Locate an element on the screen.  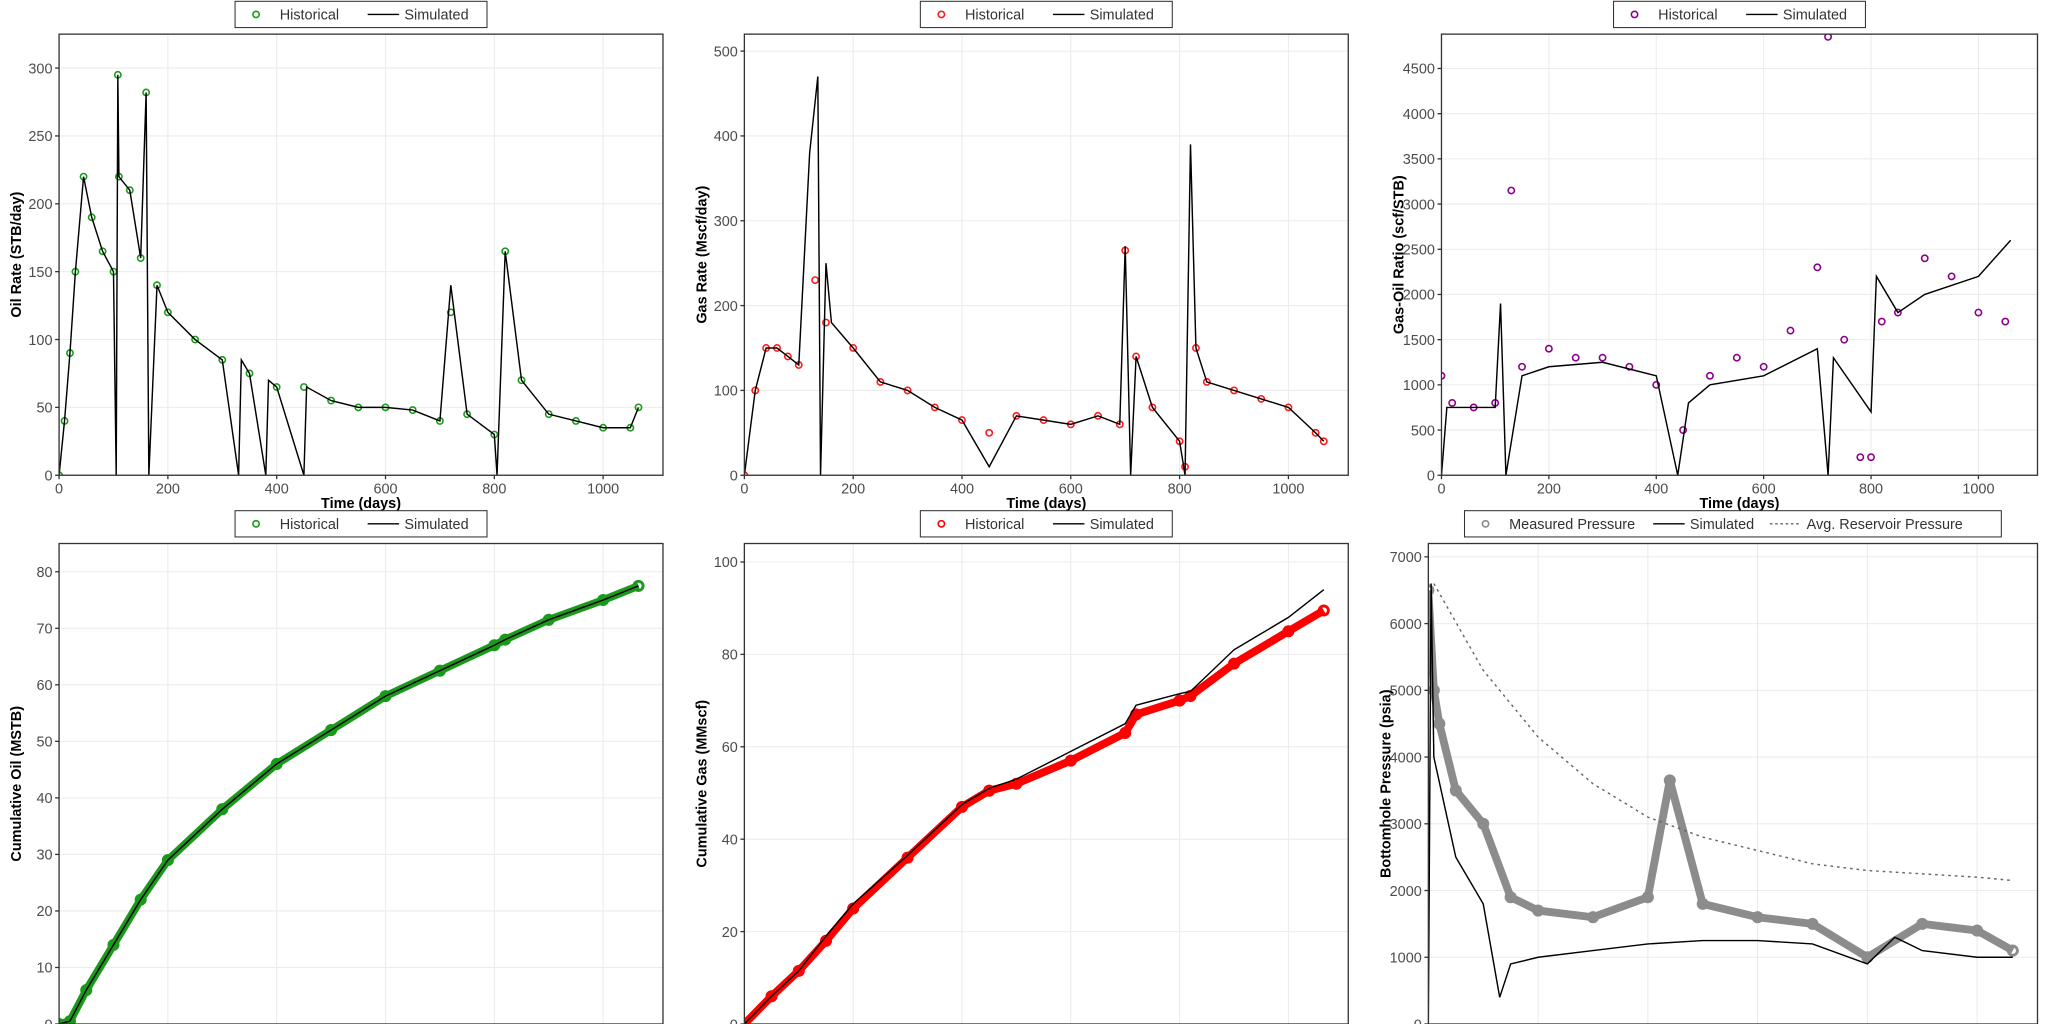
y-tick-label: 200 is located at coordinates (40, 205).